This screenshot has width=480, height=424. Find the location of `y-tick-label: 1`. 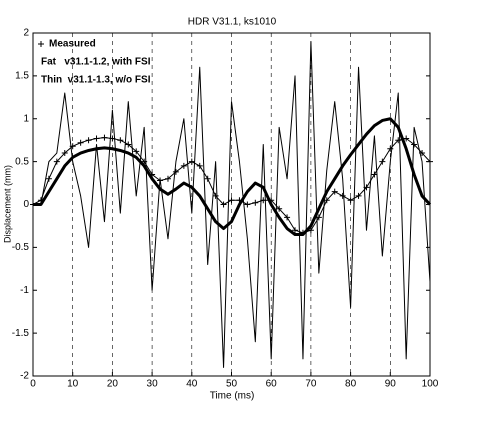

y-tick-label: 1 is located at coordinates (26, 118).